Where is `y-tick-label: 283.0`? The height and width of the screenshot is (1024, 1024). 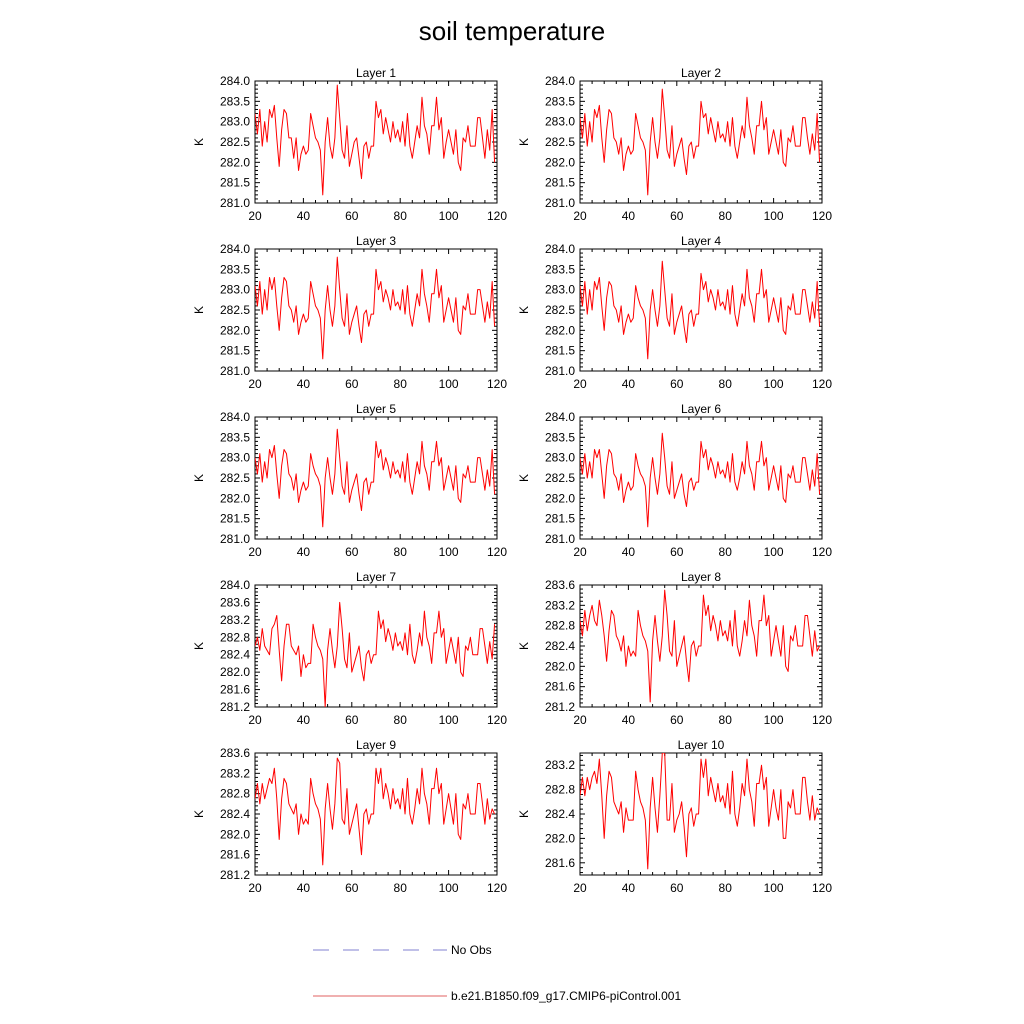
y-tick-label: 283.0 is located at coordinates (235, 458).